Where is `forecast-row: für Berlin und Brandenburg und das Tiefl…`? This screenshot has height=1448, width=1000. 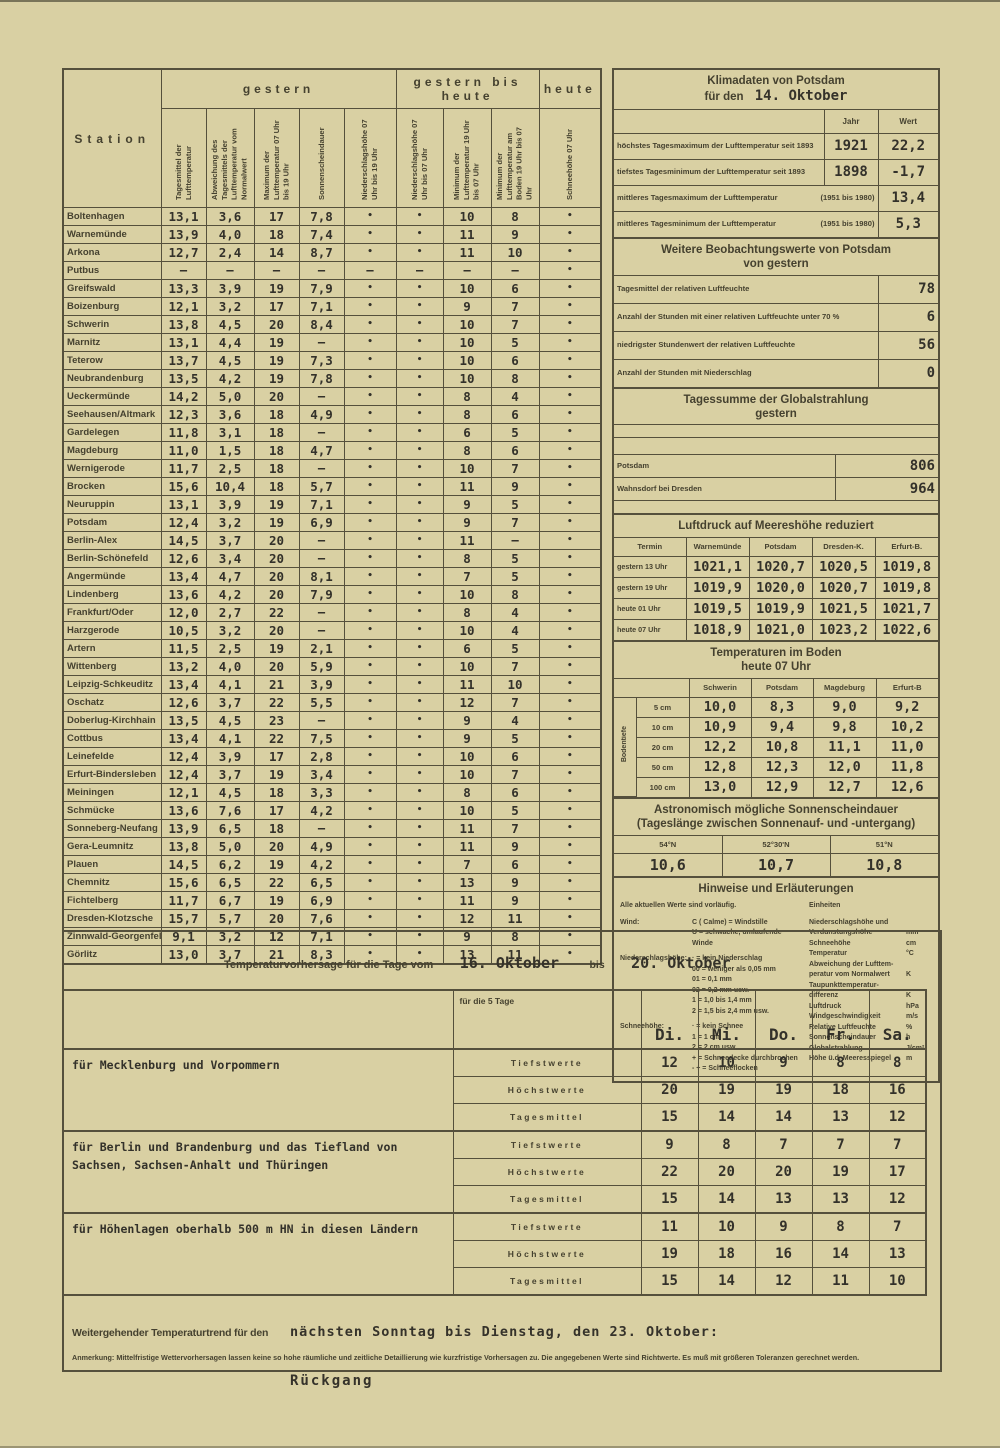
forecast-row: für Berlin und Brandenburg und das Tiefl… is located at coordinates (494, 1172).